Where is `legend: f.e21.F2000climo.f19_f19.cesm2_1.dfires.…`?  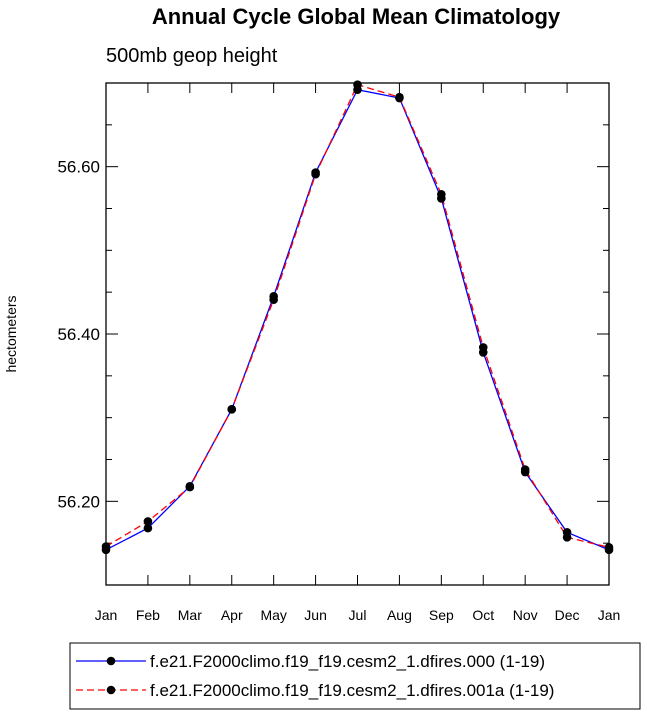
legend: f.e21.F2000climo.f19_f19.cesm2_1.dfires.… is located at coordinates (355, 676).